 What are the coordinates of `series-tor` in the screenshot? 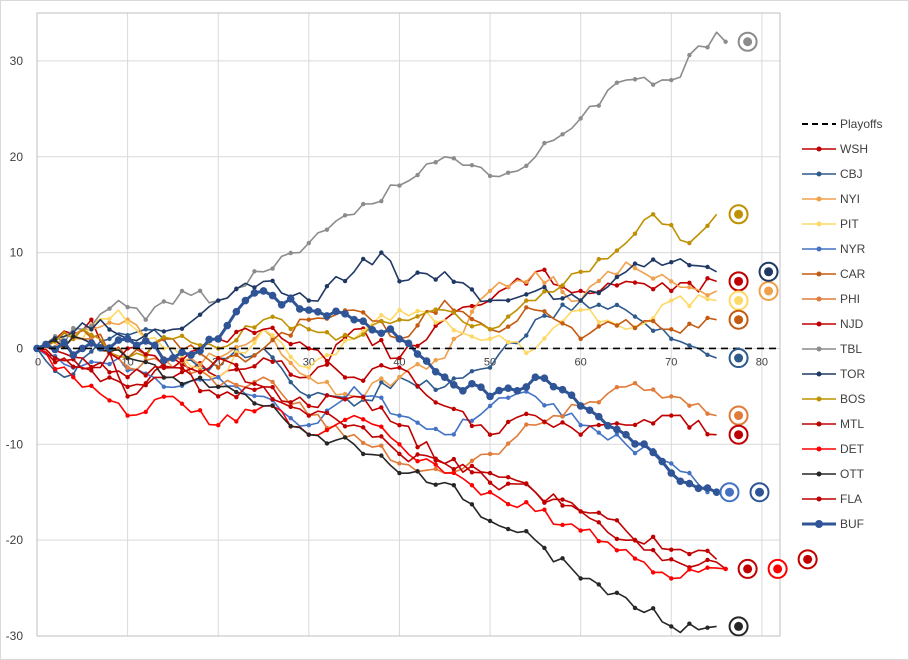 It's located at (375, 300).